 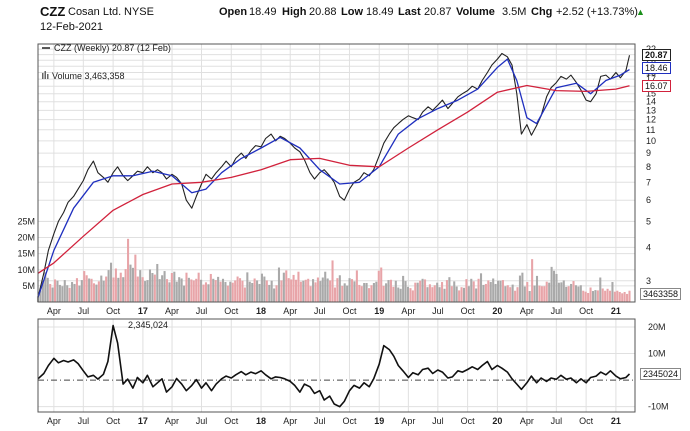 I want to click on price-x-tick-label: 20, so click(x=497, y=311).